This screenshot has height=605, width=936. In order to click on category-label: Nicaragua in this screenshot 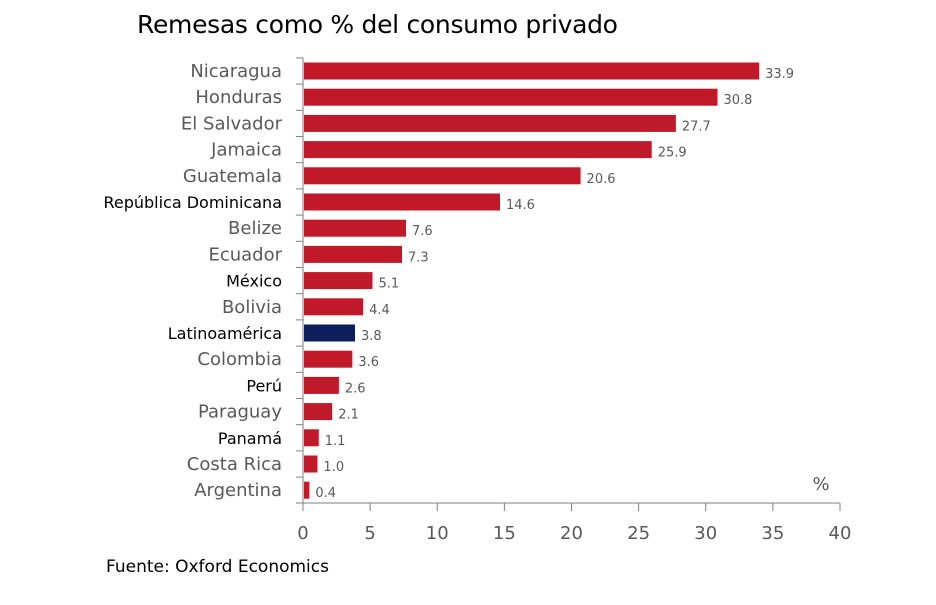, I will do `click(236, 71)`.